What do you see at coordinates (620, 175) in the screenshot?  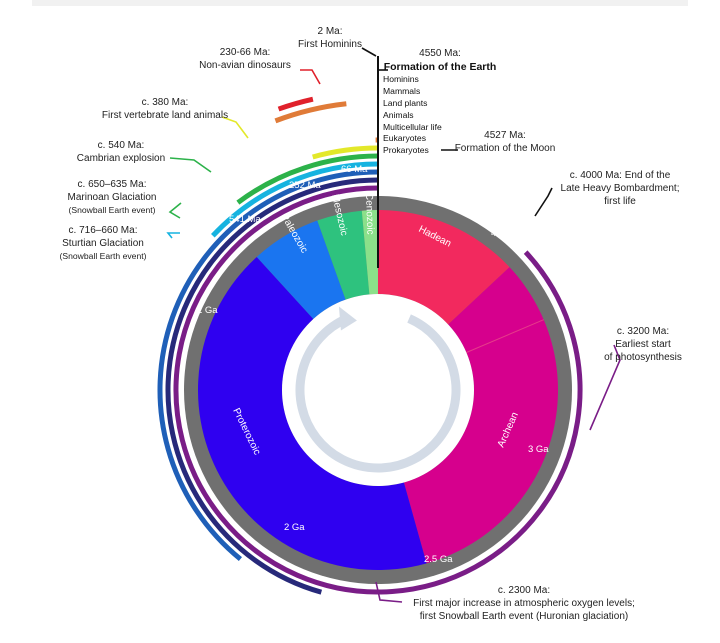 I see `event-lhb-line1: c. 4000 Ma: End of the` at bounding box center [620, 175].